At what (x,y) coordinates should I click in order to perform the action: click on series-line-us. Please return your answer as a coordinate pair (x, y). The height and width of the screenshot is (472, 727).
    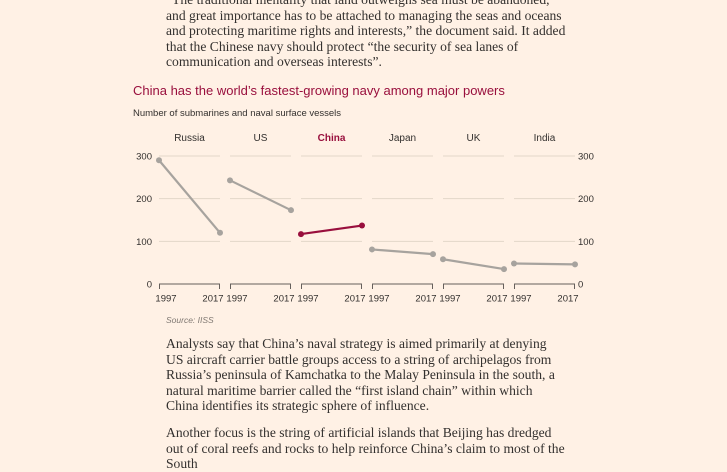
    Looking at the image, I should click on (260, 195).